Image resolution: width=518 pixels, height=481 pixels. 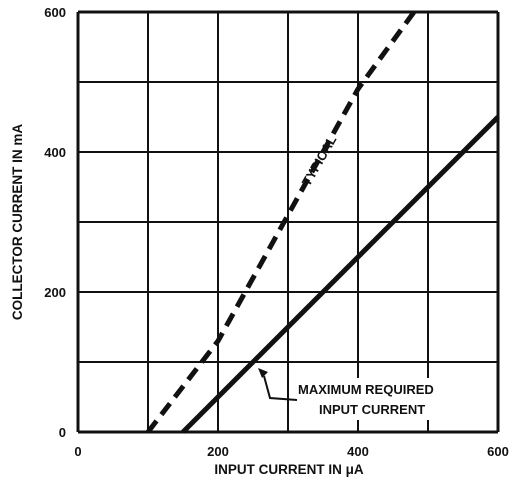 What do you see at coordinates (498, 451) in the screenshot?
I see `x-tick-label: 600` at bounding box center [498, 451].